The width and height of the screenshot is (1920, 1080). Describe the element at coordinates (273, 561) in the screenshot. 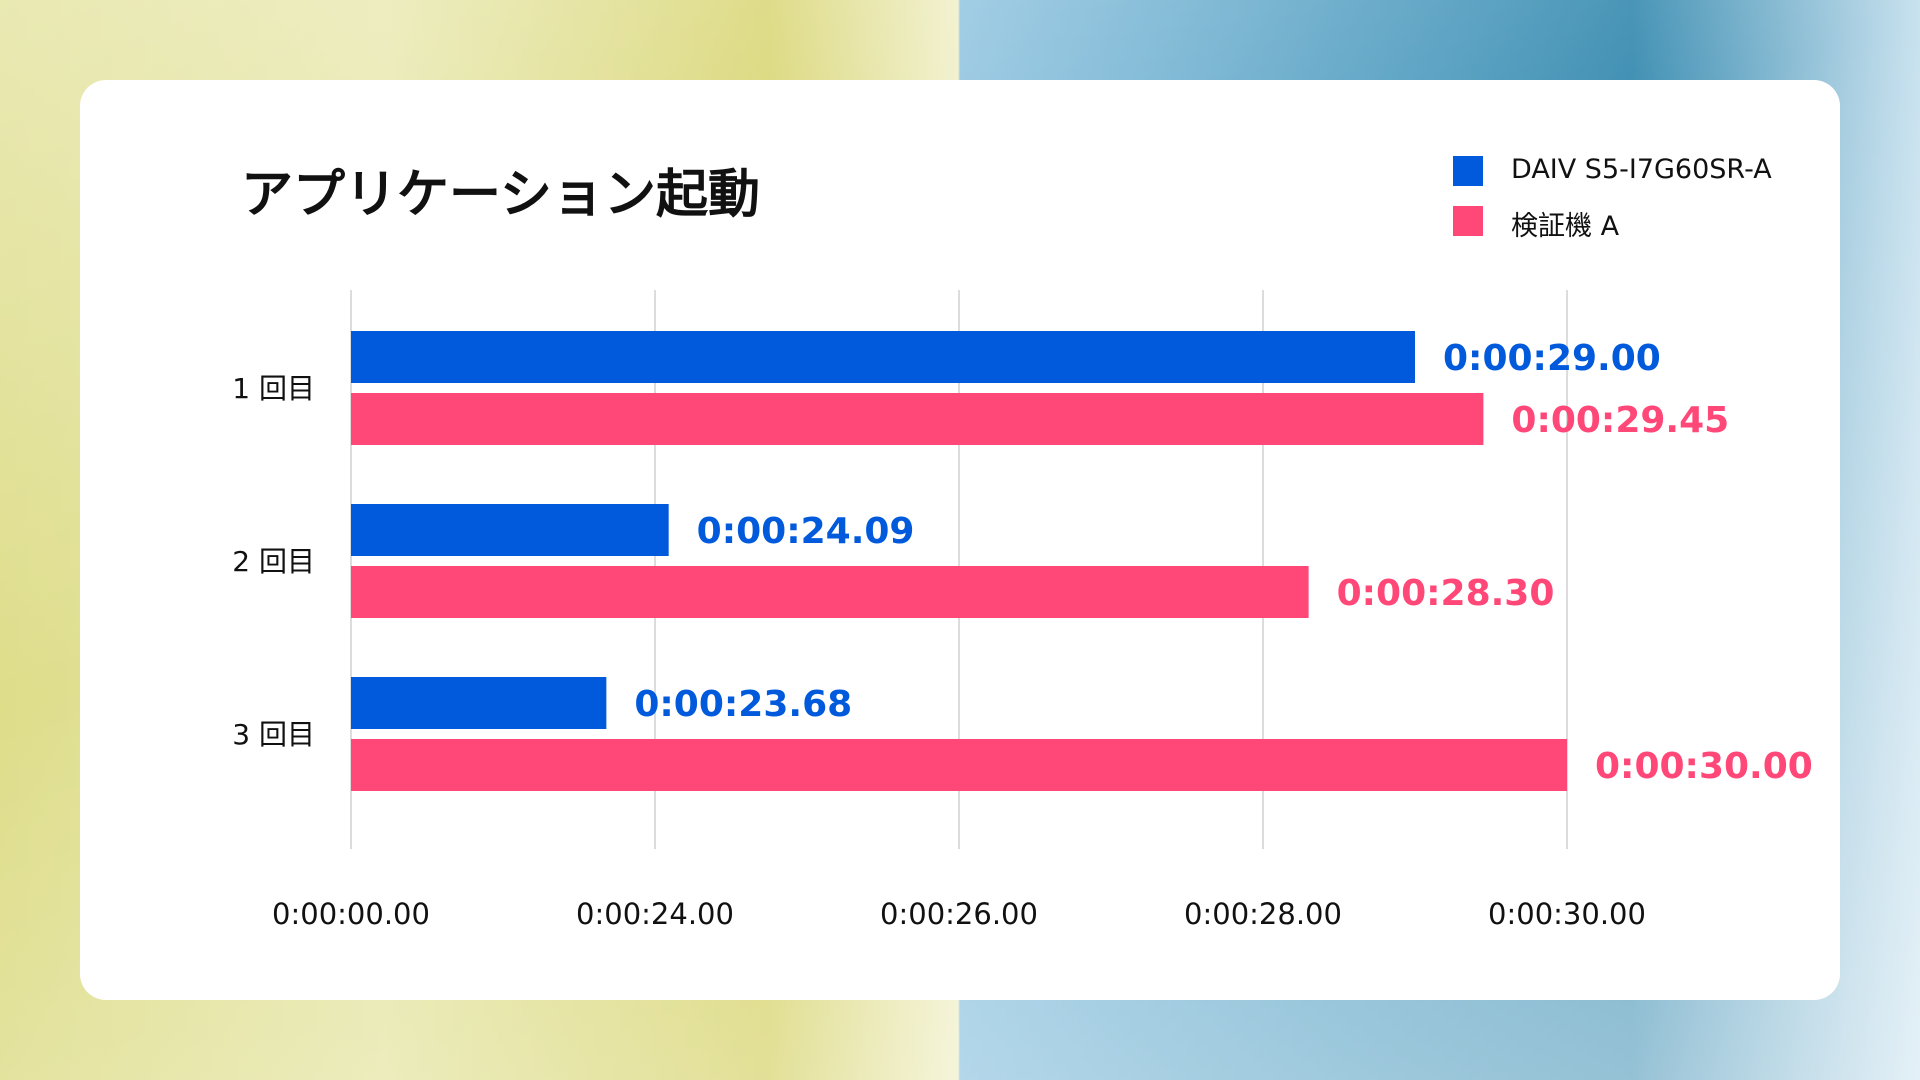

I see `category-label: 2 回目` at that location.